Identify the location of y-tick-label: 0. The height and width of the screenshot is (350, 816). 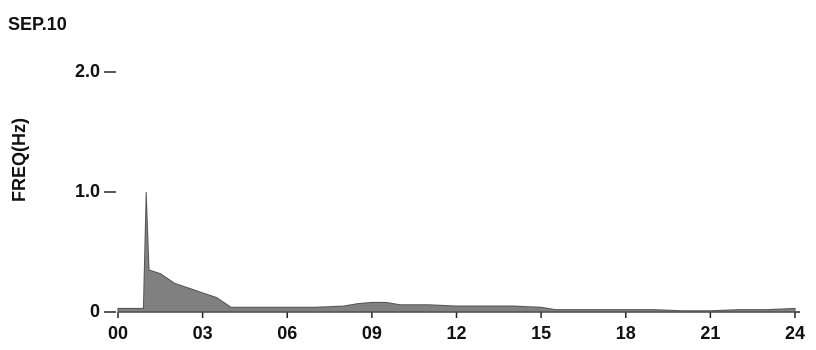
(95, 311).